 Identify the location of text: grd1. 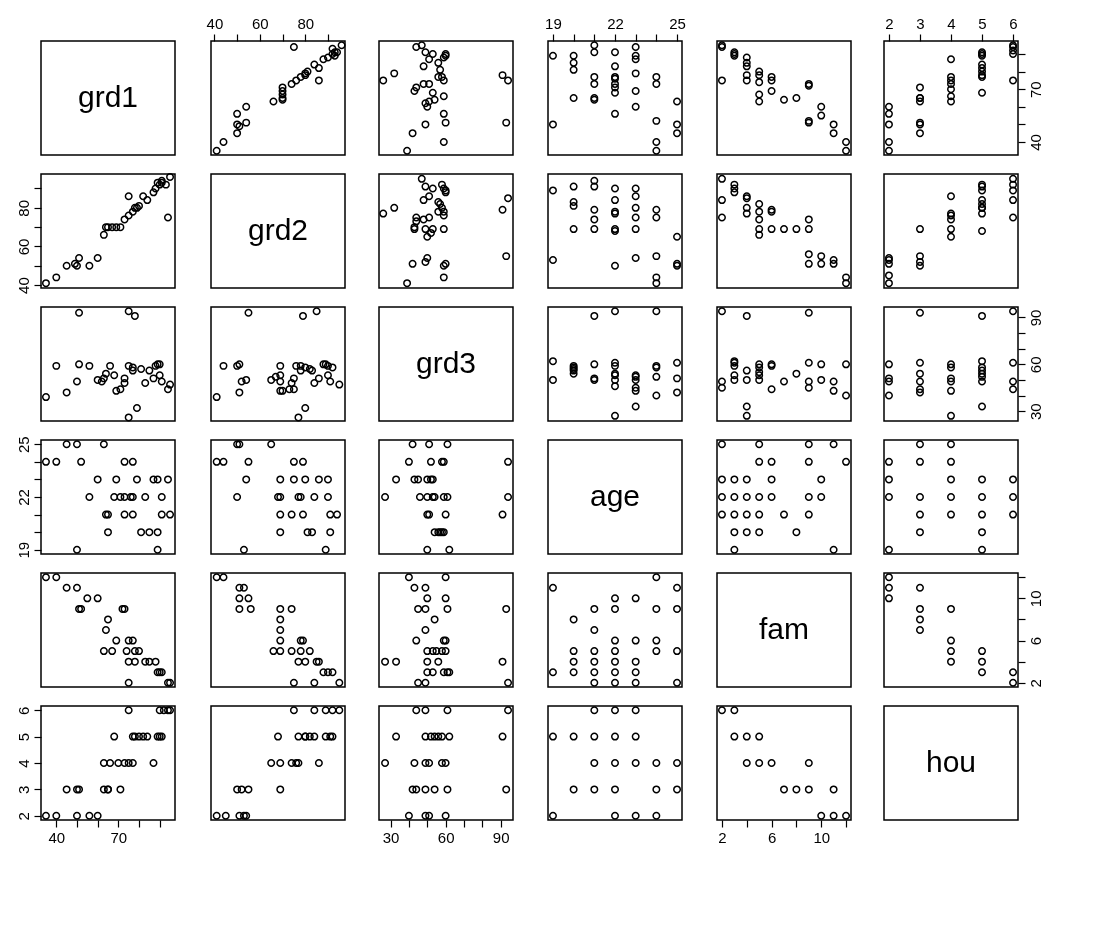
(108, 96).